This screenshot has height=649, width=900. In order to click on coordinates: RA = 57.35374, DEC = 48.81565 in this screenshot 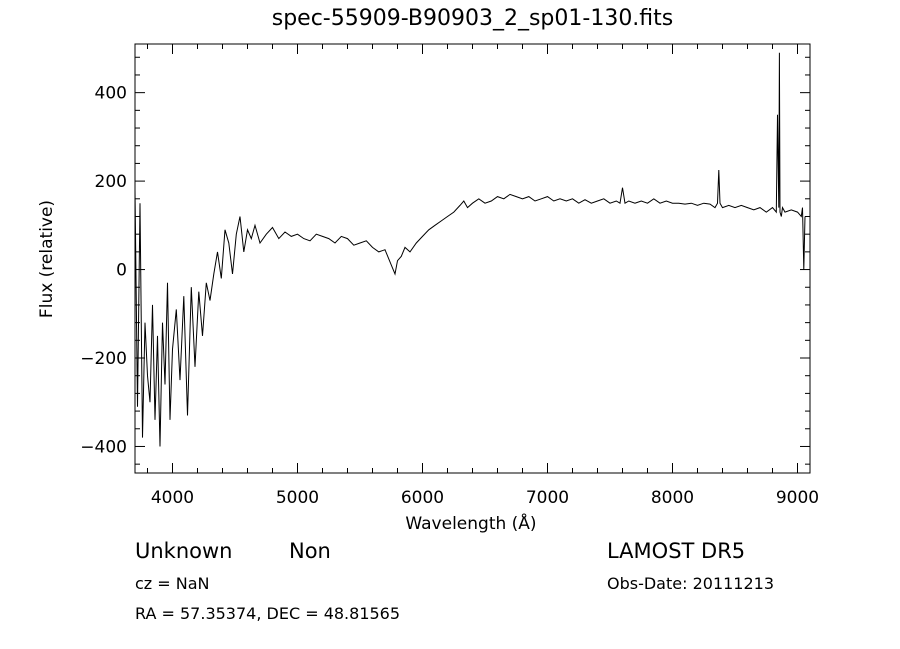, I will do `click(268, 613)`.